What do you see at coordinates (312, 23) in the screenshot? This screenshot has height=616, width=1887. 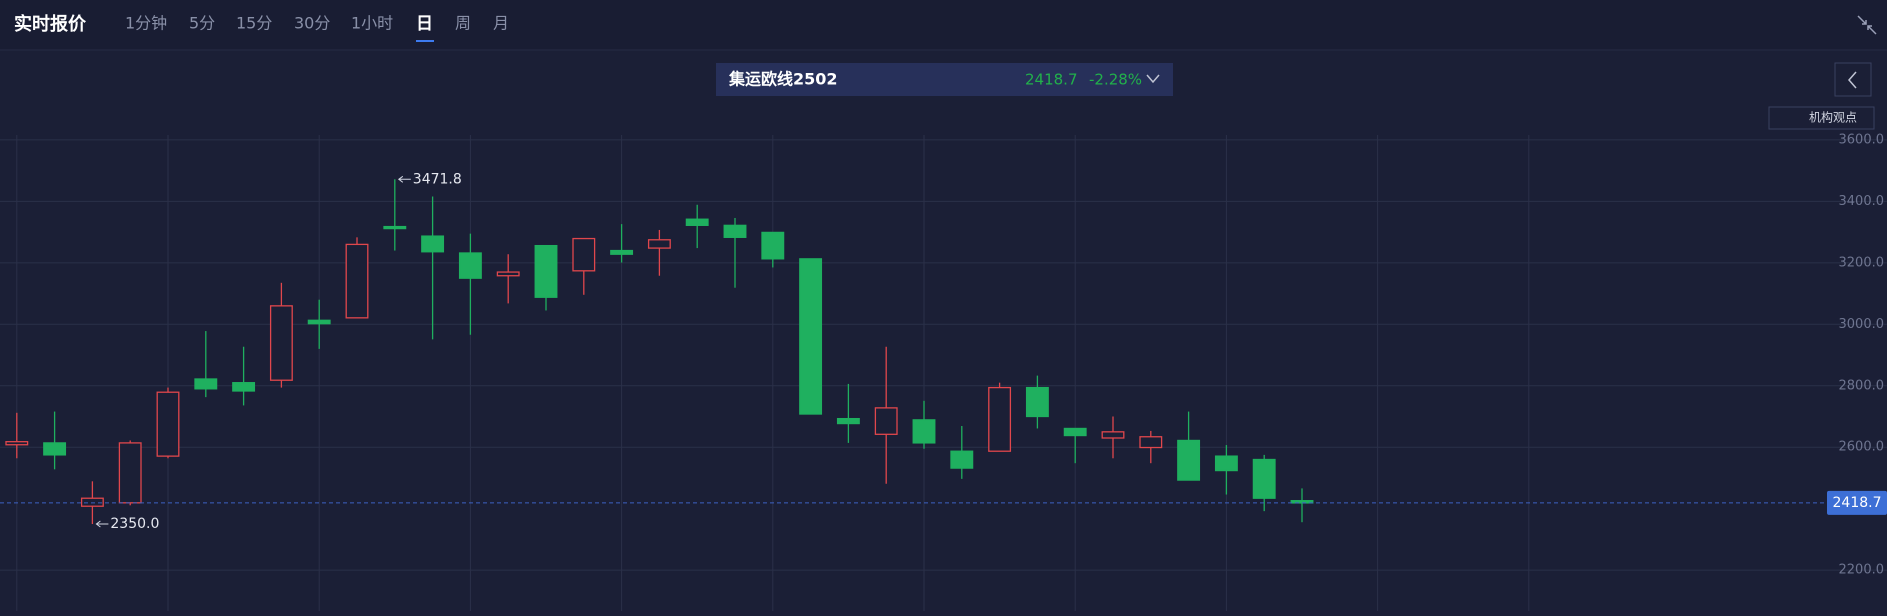 I see `tab: 30分` at bounding box center [312, 23].